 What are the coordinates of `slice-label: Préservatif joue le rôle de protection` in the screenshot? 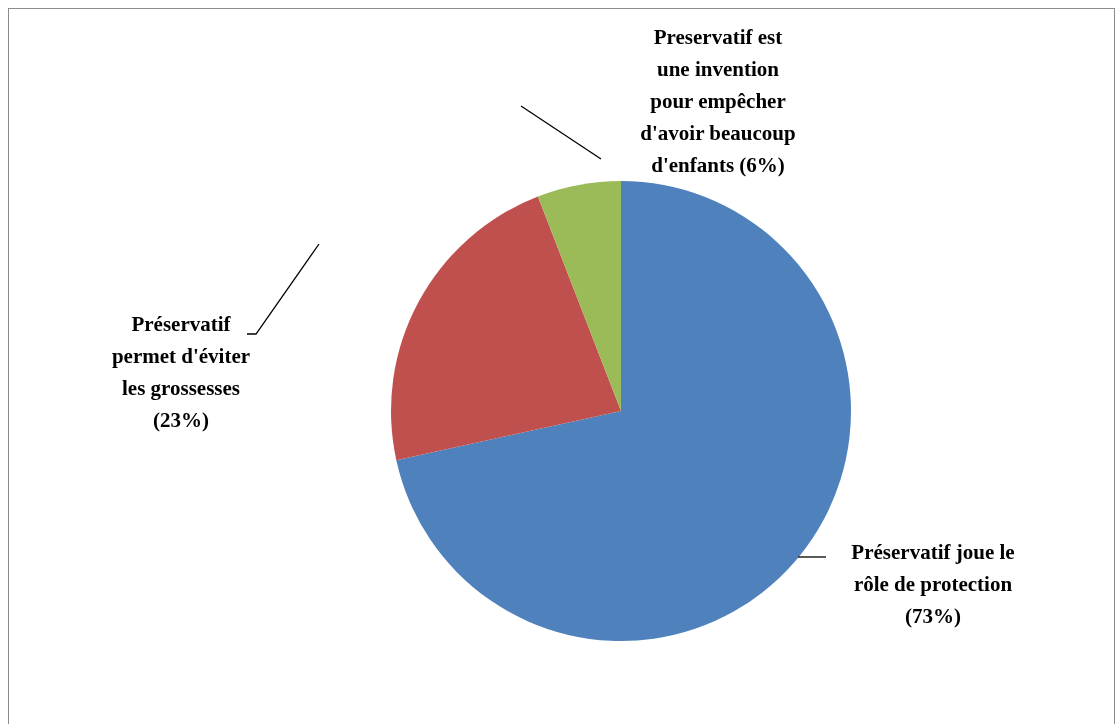 It's located at (933, 568).